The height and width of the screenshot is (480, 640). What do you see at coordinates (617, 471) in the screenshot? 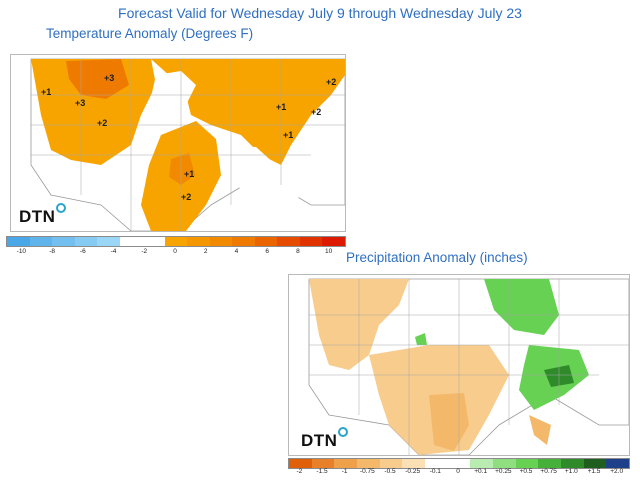
I see `precipitation-legend-tick: +2.0` at bounding box center [617, 471].